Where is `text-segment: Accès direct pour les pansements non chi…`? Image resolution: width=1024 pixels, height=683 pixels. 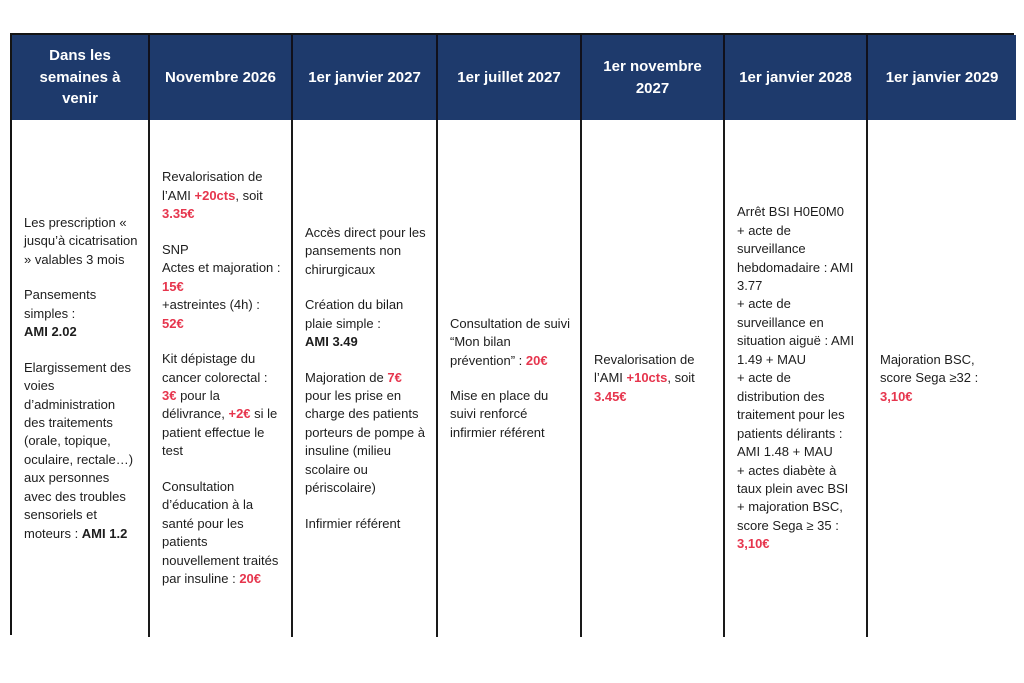 text-segment: Accès direct pour les pansements non chi… is located at coordinates (367, 250).